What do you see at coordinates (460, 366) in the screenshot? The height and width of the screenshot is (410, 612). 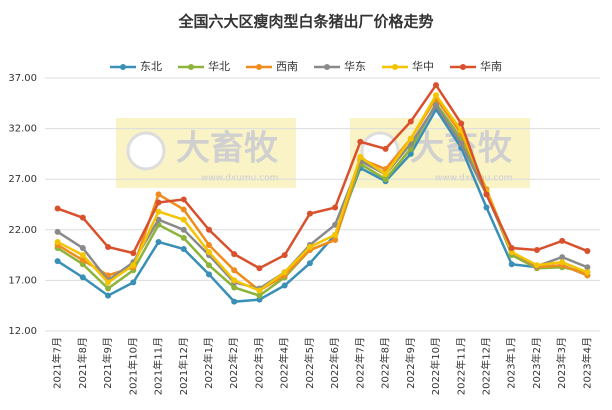 I see `x-tick-label: 2022年11月` at bounding box center [460, 366].